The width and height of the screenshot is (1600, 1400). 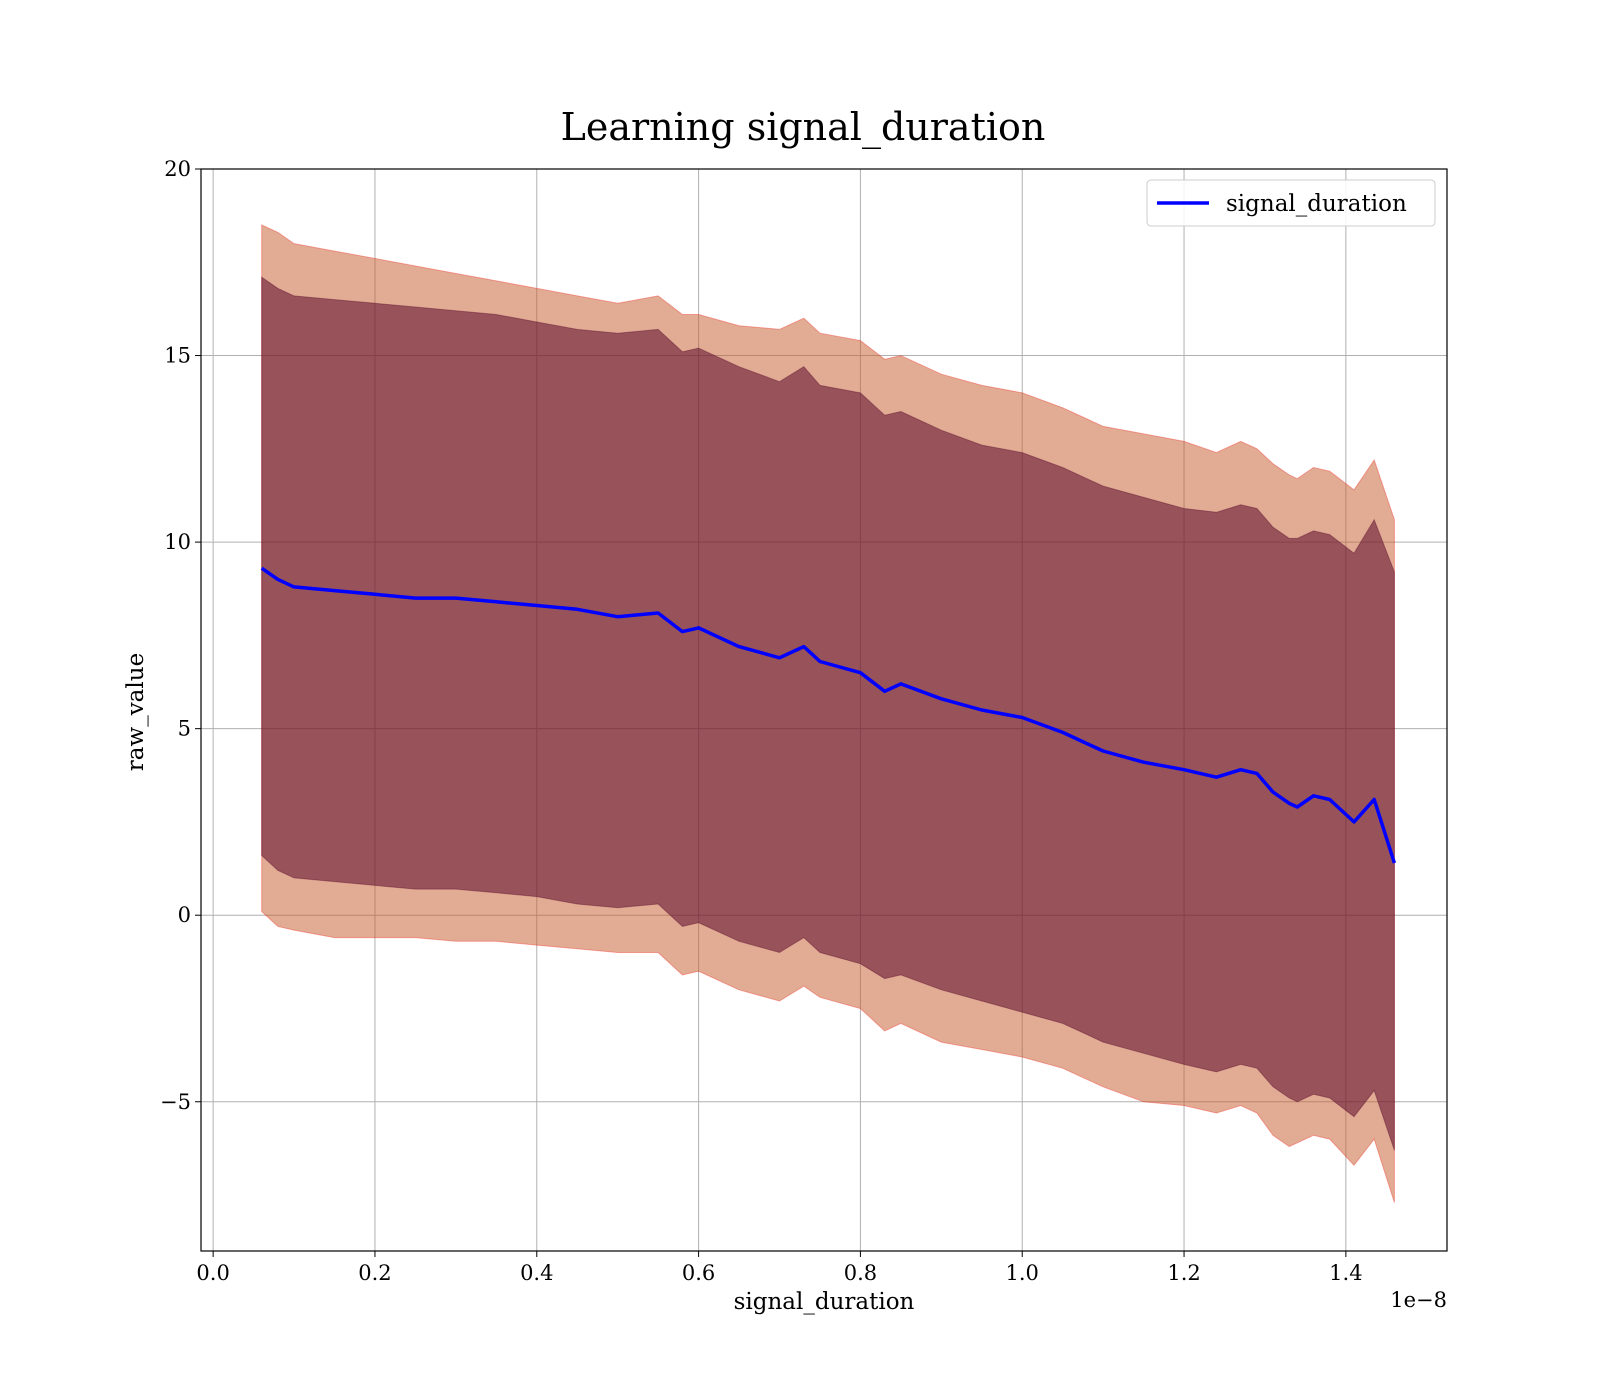 I want to click on legend-box, so click(x=1291, y=203).